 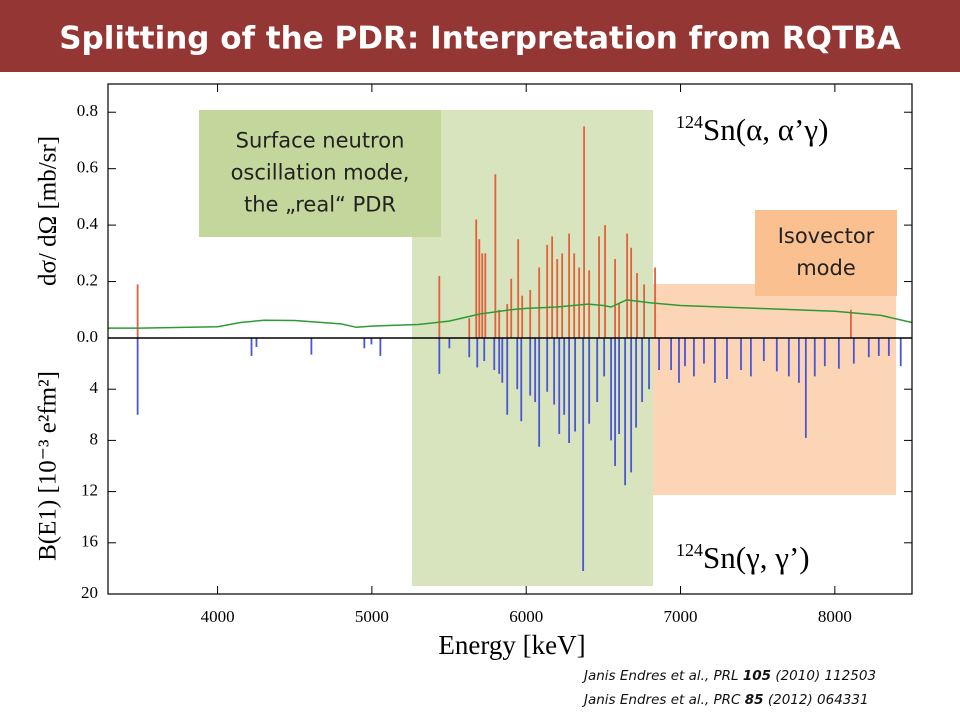 I want to click on y-tick-label: 0.2, so click(x=87, y=279).